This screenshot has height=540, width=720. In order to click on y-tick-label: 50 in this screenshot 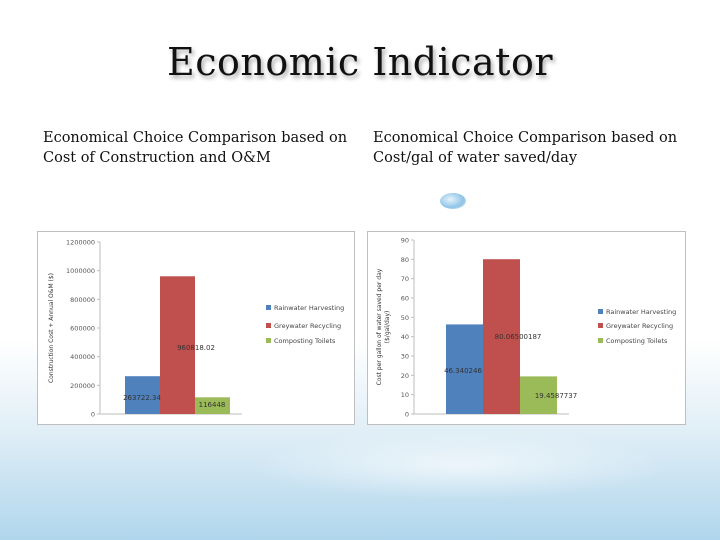, I will do `click(405, 318)`.